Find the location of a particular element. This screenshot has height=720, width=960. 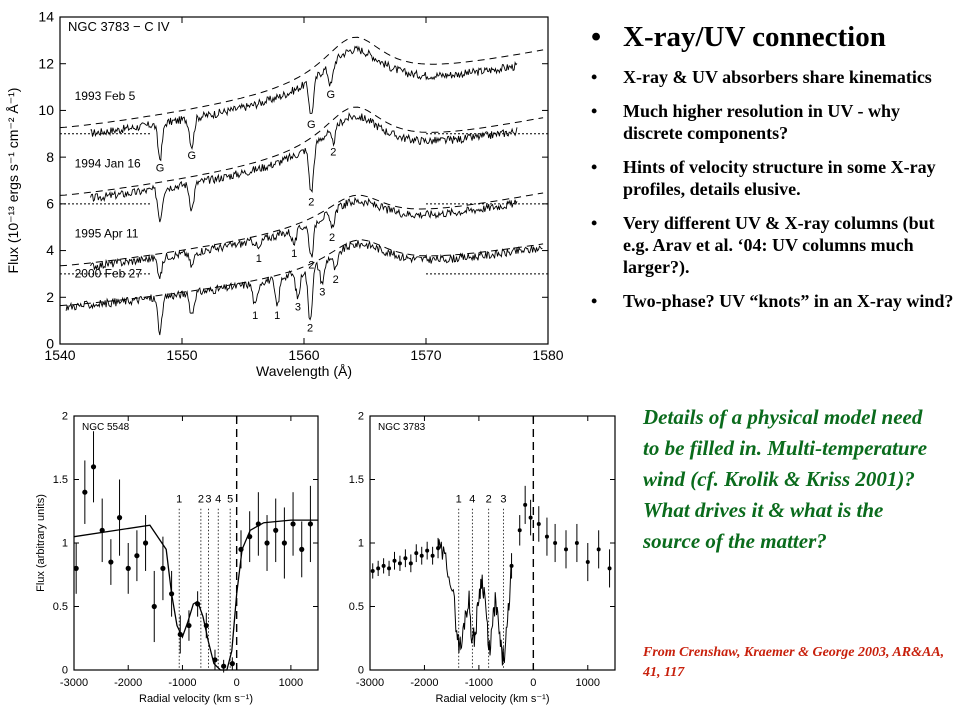

x-tick-label: 1570 is located at coordinates (425, 355).